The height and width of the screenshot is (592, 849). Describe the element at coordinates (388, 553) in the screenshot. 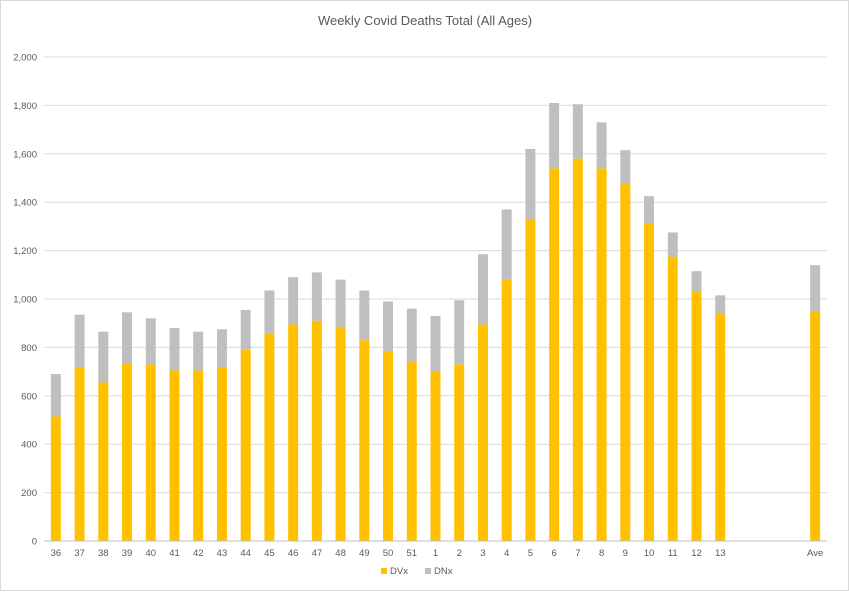

I see `x-tick-label: 50` at that location.